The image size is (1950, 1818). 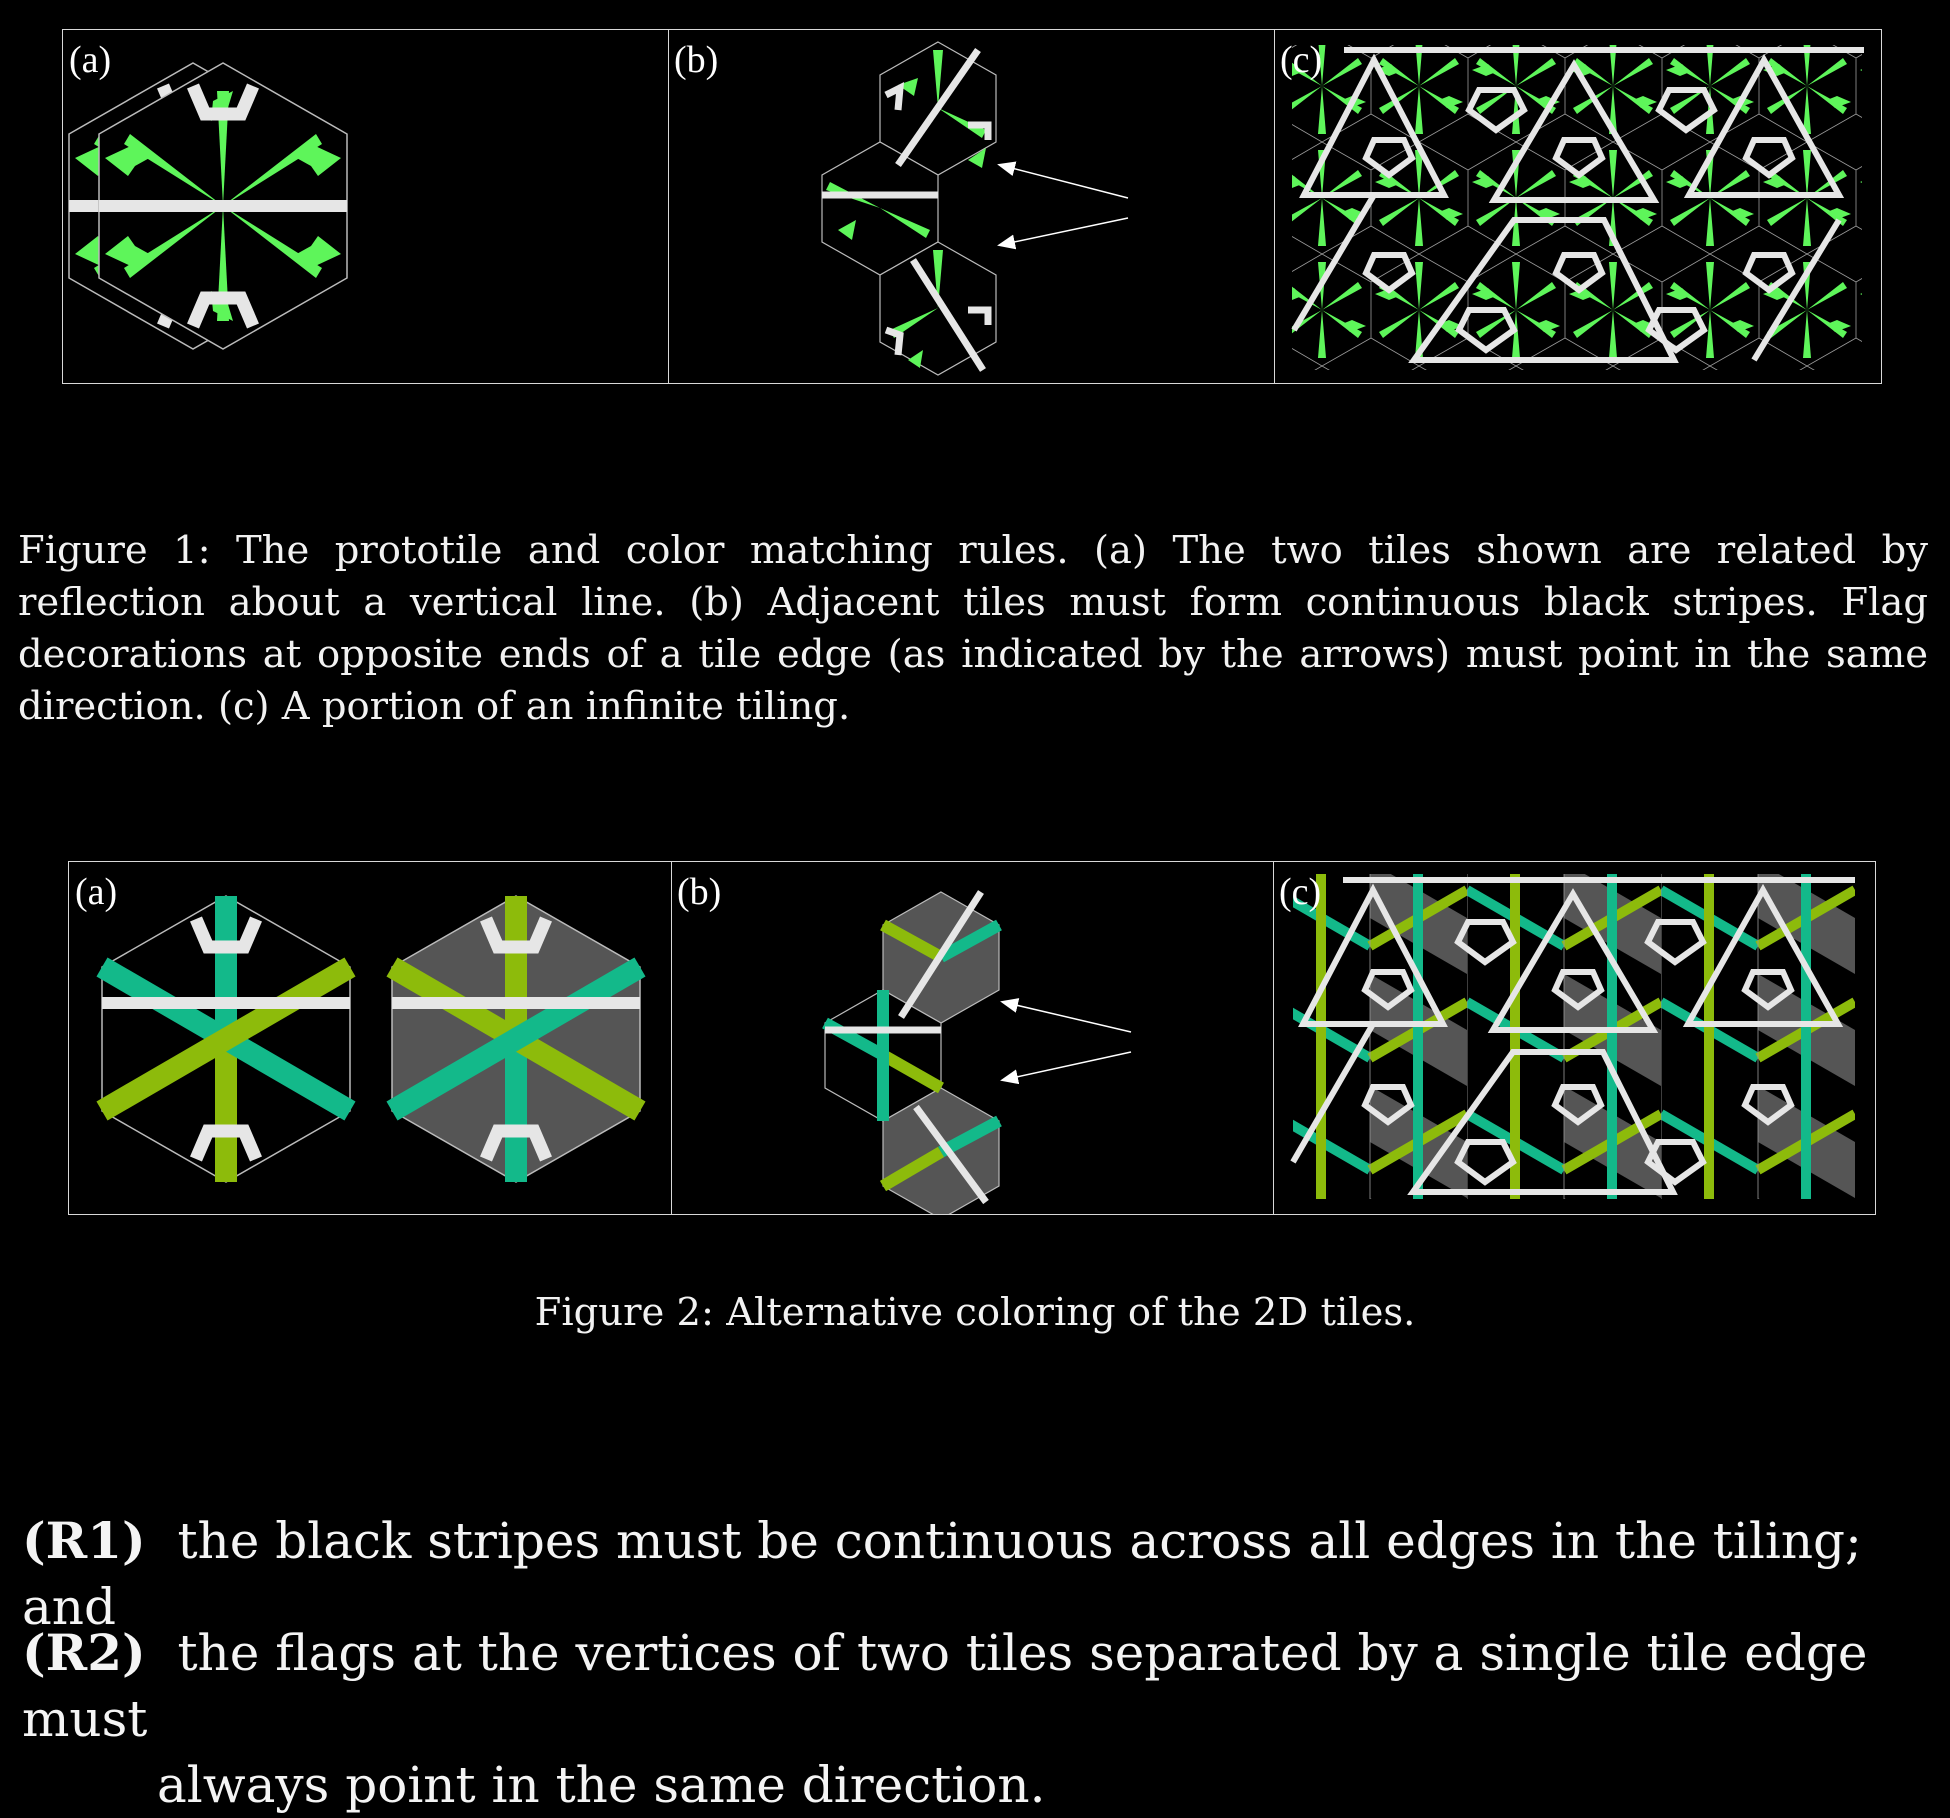 I want to click on infinite-tiling-portion, so click(x=1577, y=207).